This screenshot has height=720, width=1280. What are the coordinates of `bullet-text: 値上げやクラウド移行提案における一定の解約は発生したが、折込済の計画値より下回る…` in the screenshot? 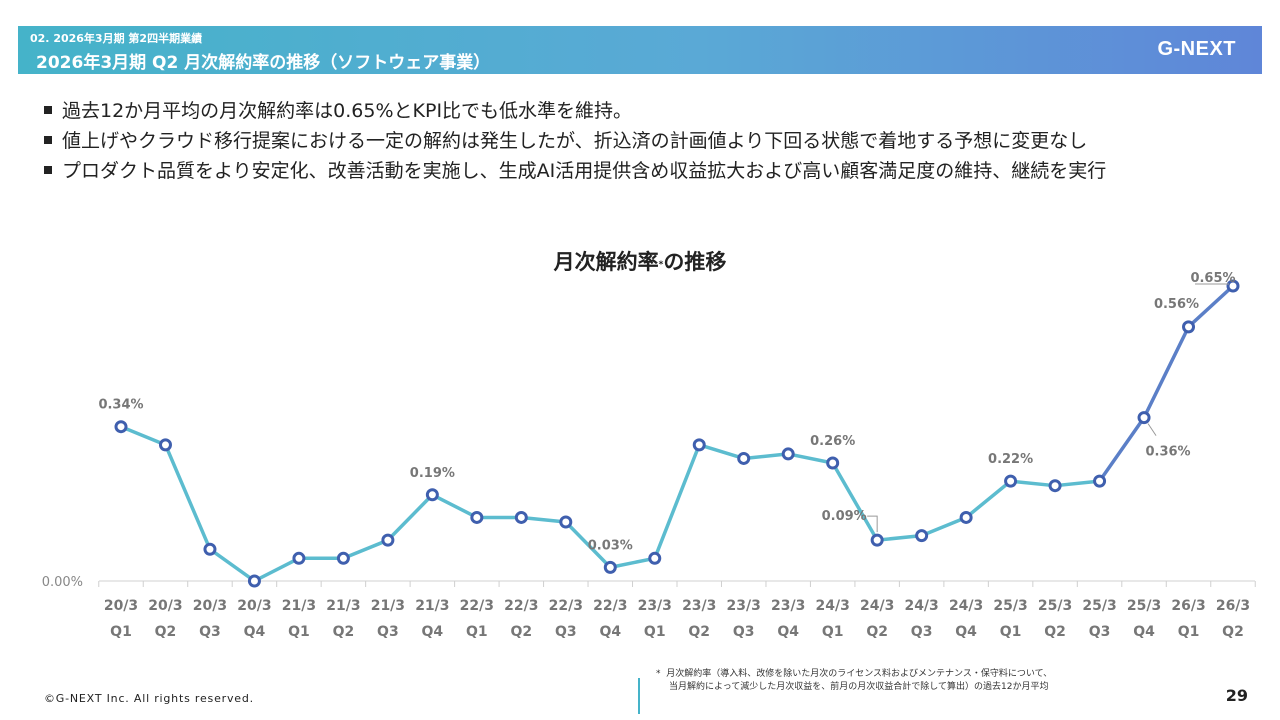 It's located at (575, 141).